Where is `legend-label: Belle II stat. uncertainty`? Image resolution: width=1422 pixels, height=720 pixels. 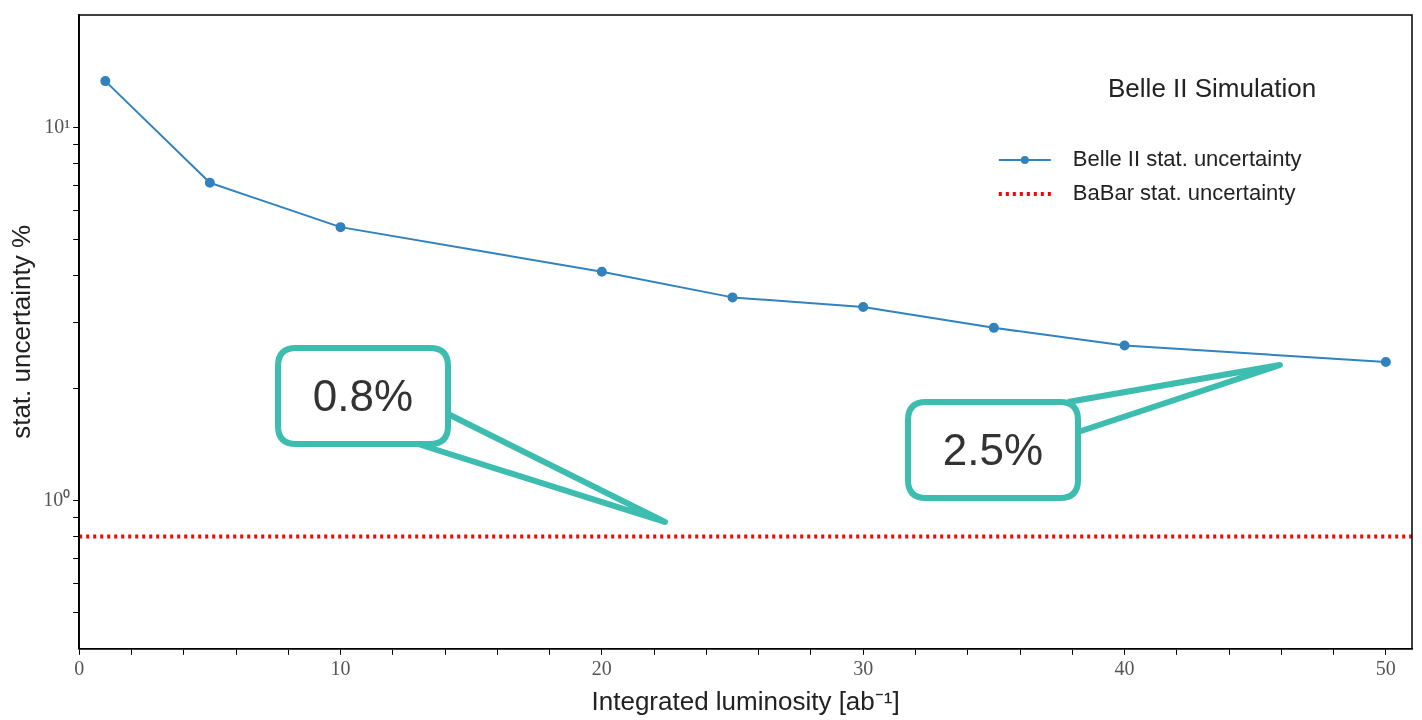 legend-label: Belle II stat. uncertainty is located at coordinates (1187, 159).